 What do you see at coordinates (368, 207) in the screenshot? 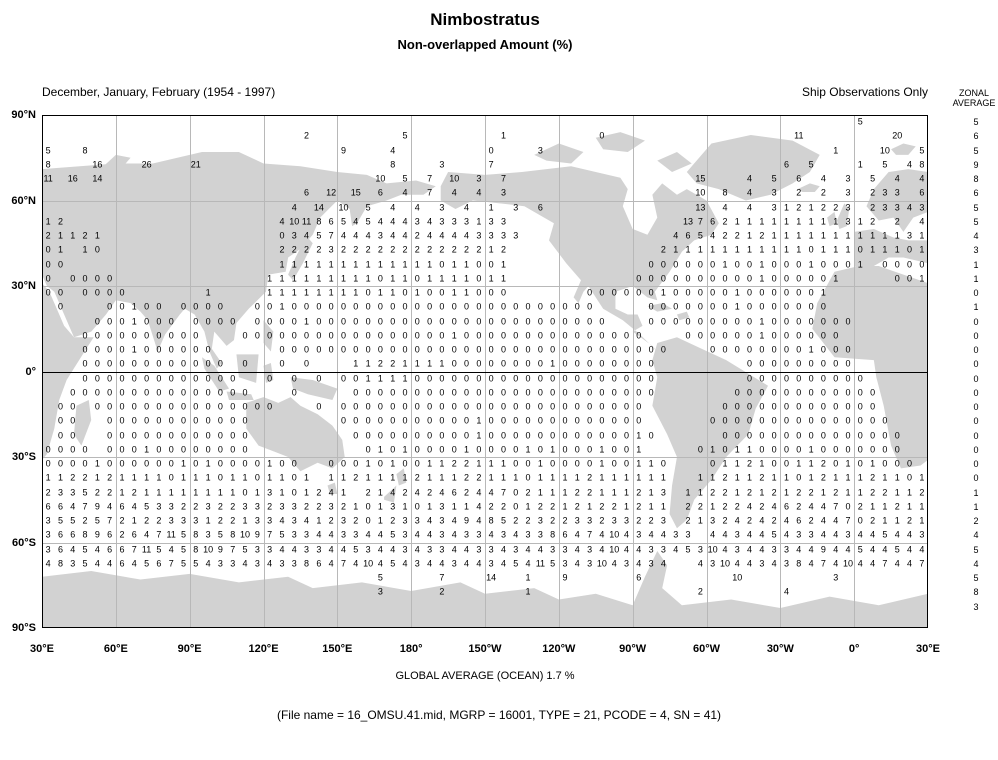
I see `grid-value: 5` at bounding box center [368, 207].